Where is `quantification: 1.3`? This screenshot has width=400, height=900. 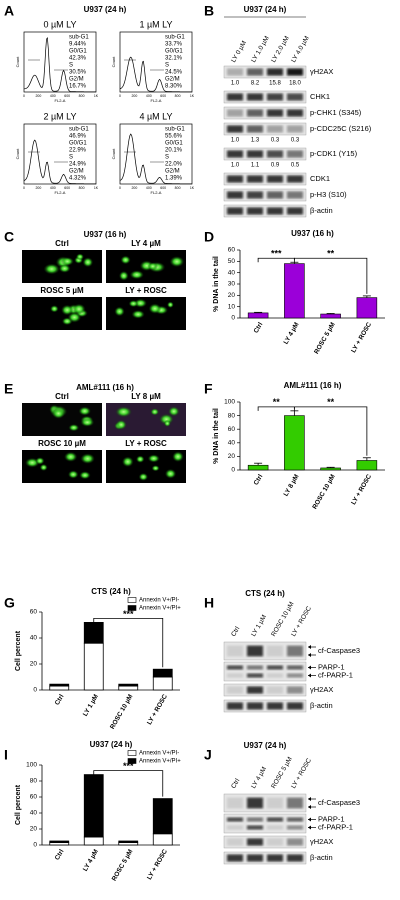 quantification: 1.3 is located at coordinates (255, 141).